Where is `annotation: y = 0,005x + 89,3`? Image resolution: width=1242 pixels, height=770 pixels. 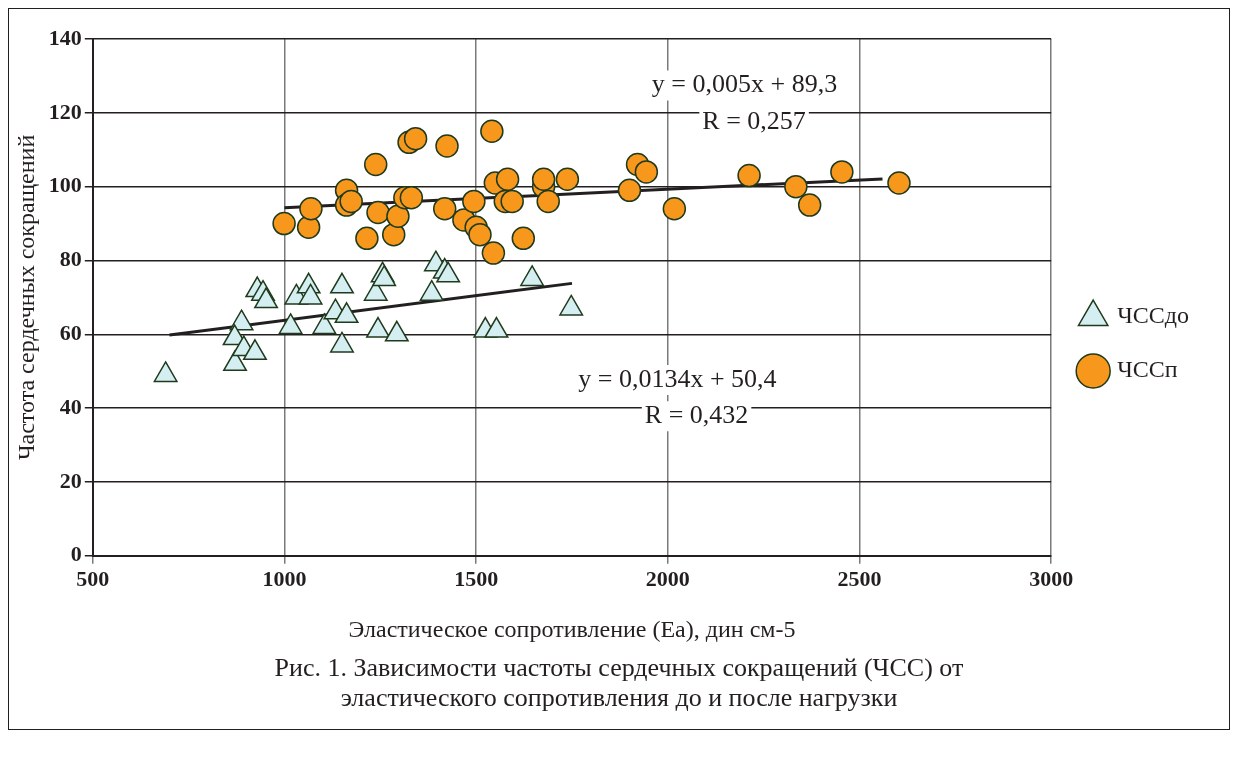 annotation: y = 0,005x + 89,3 is located at coordinates (744, 84).